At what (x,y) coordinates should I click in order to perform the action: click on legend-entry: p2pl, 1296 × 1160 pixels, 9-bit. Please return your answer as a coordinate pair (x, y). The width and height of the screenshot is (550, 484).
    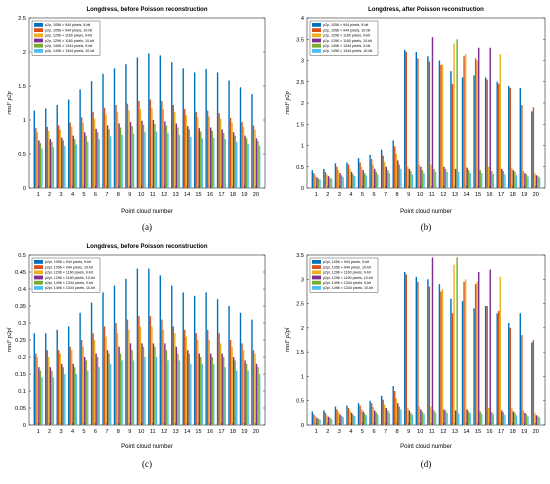
    Looking at the image, I should click on (347, 273).